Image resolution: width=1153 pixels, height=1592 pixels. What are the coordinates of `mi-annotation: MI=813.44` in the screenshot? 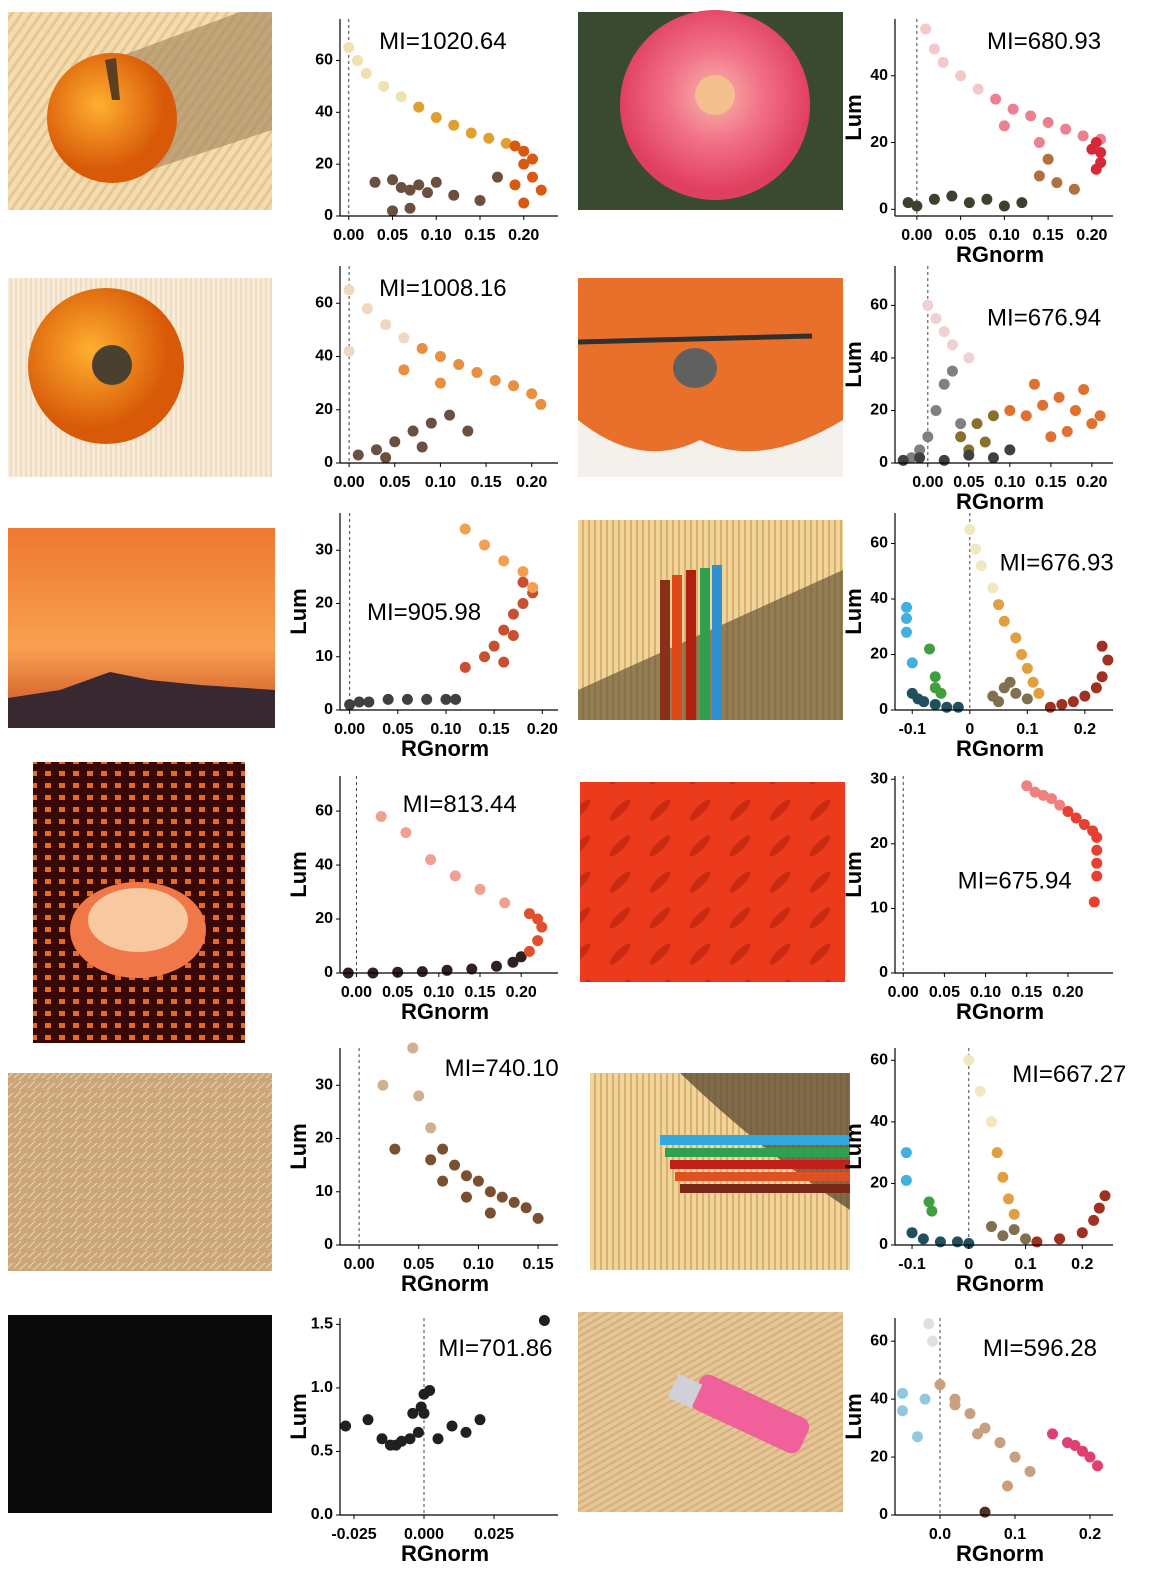 It's located at (460, 804).